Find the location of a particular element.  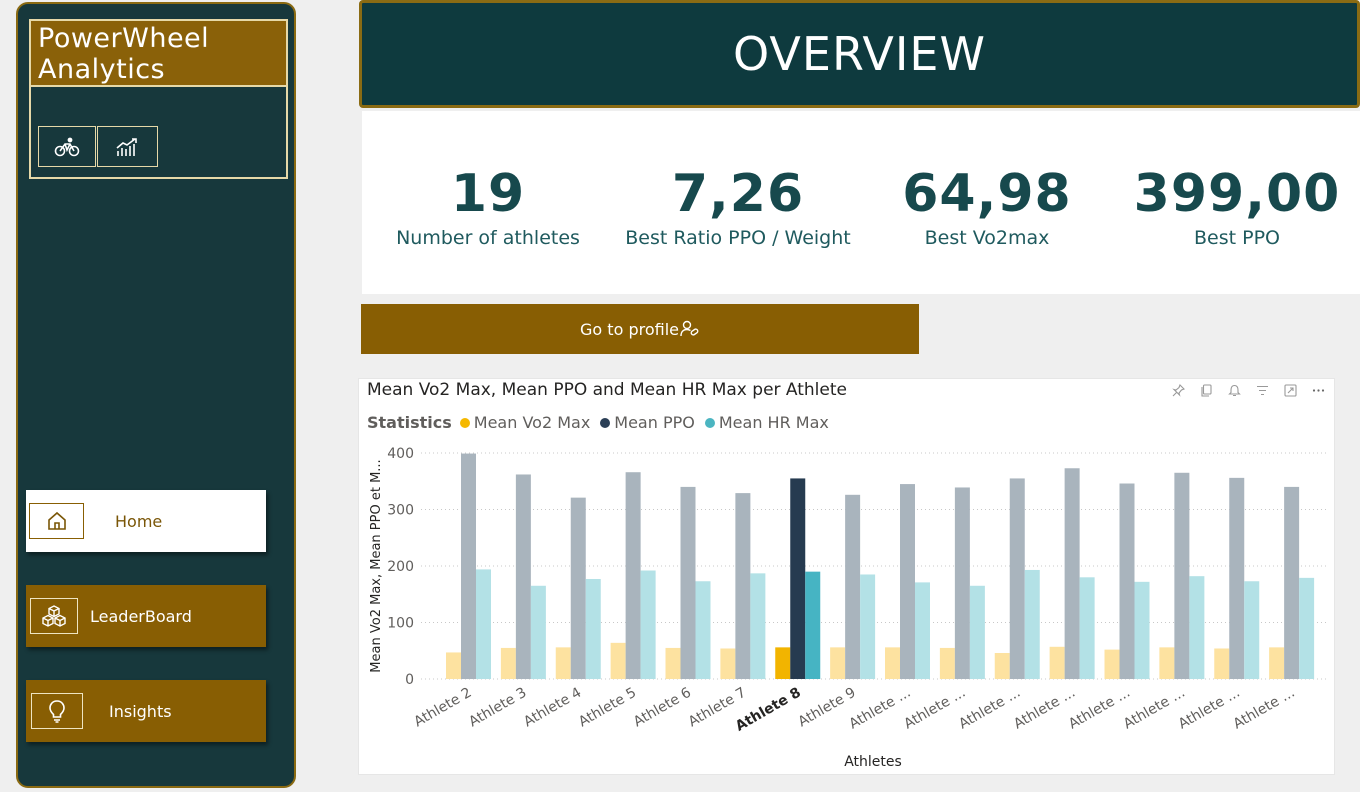

kpi-label: Best PPO is located at coordinates (1237, 238).